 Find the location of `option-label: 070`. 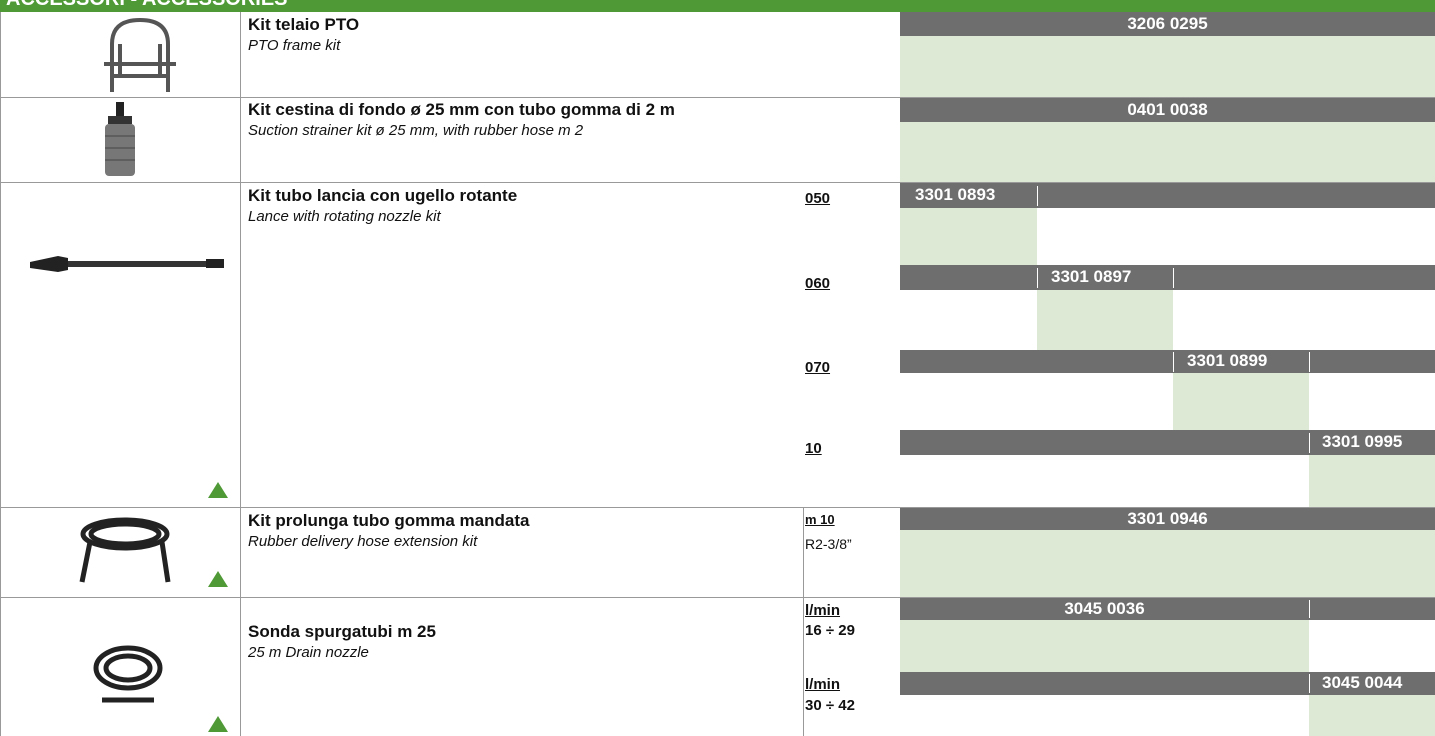

option-label: 070 is located at coordinates (818, 367).